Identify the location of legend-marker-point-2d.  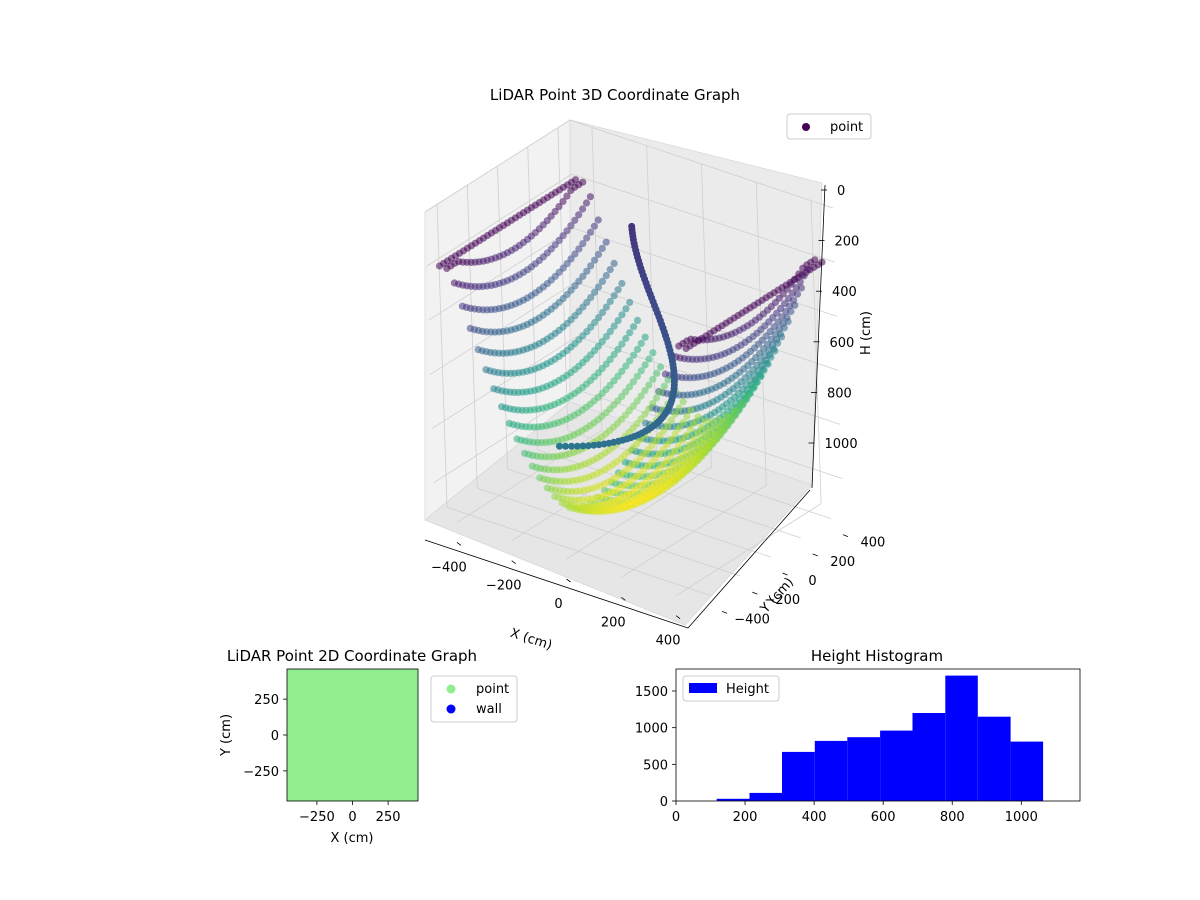
(451, 689).